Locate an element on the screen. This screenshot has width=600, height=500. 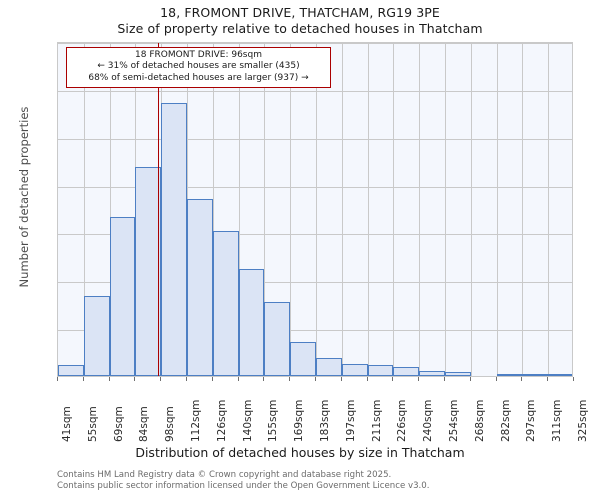
x-axis-tick-label: 98sqm is located at coordinates (170, 424).